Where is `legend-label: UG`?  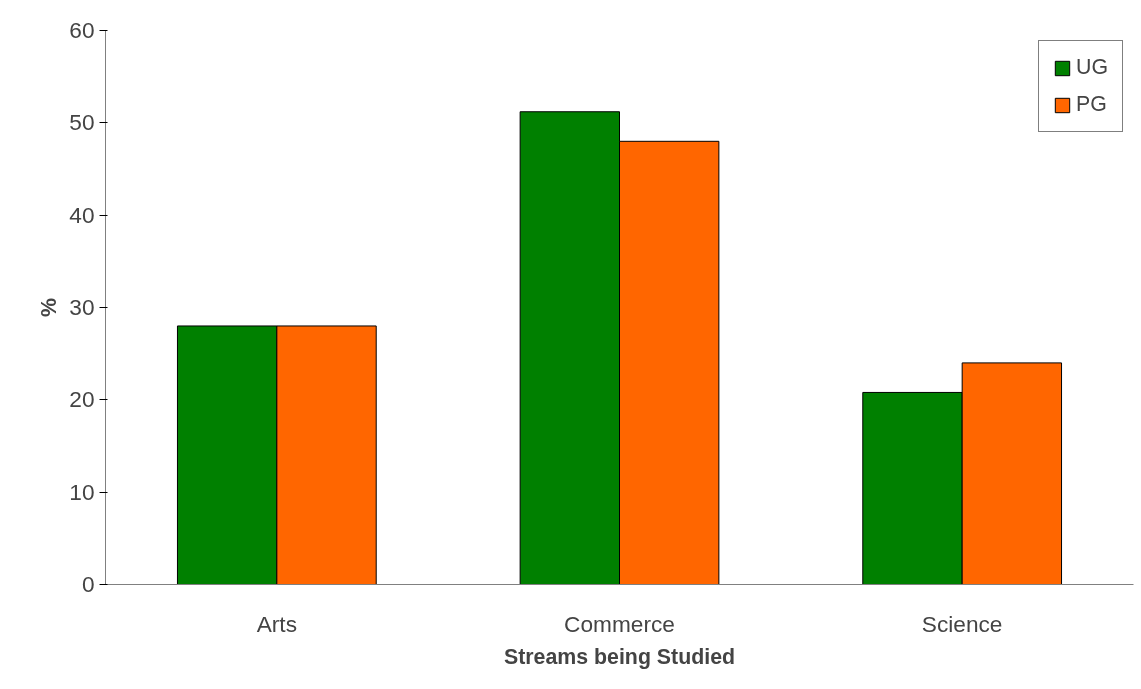 legend-label: UG is located at coordinates (1092, 67).